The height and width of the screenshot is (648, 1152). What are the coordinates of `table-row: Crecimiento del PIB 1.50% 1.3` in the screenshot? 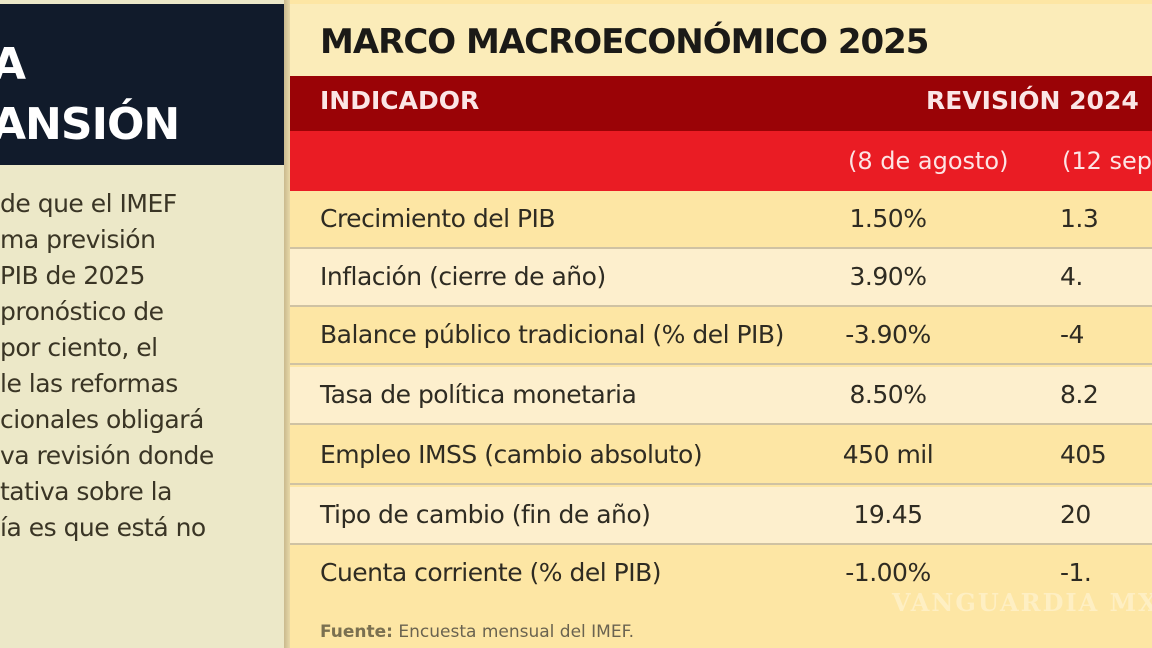 It's located at (721, 220).